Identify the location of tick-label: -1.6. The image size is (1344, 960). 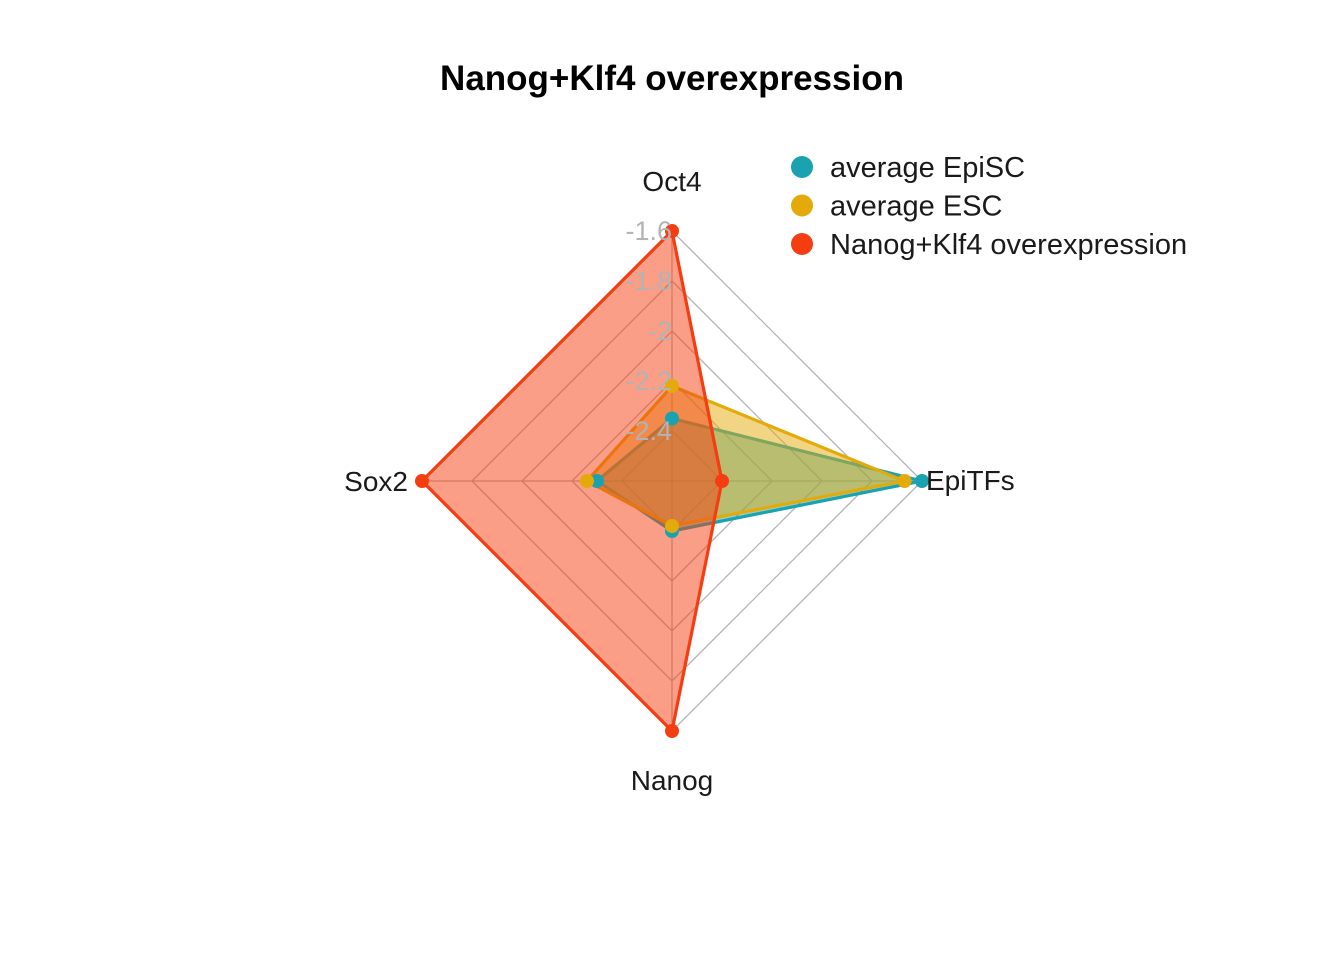
(648, 231).